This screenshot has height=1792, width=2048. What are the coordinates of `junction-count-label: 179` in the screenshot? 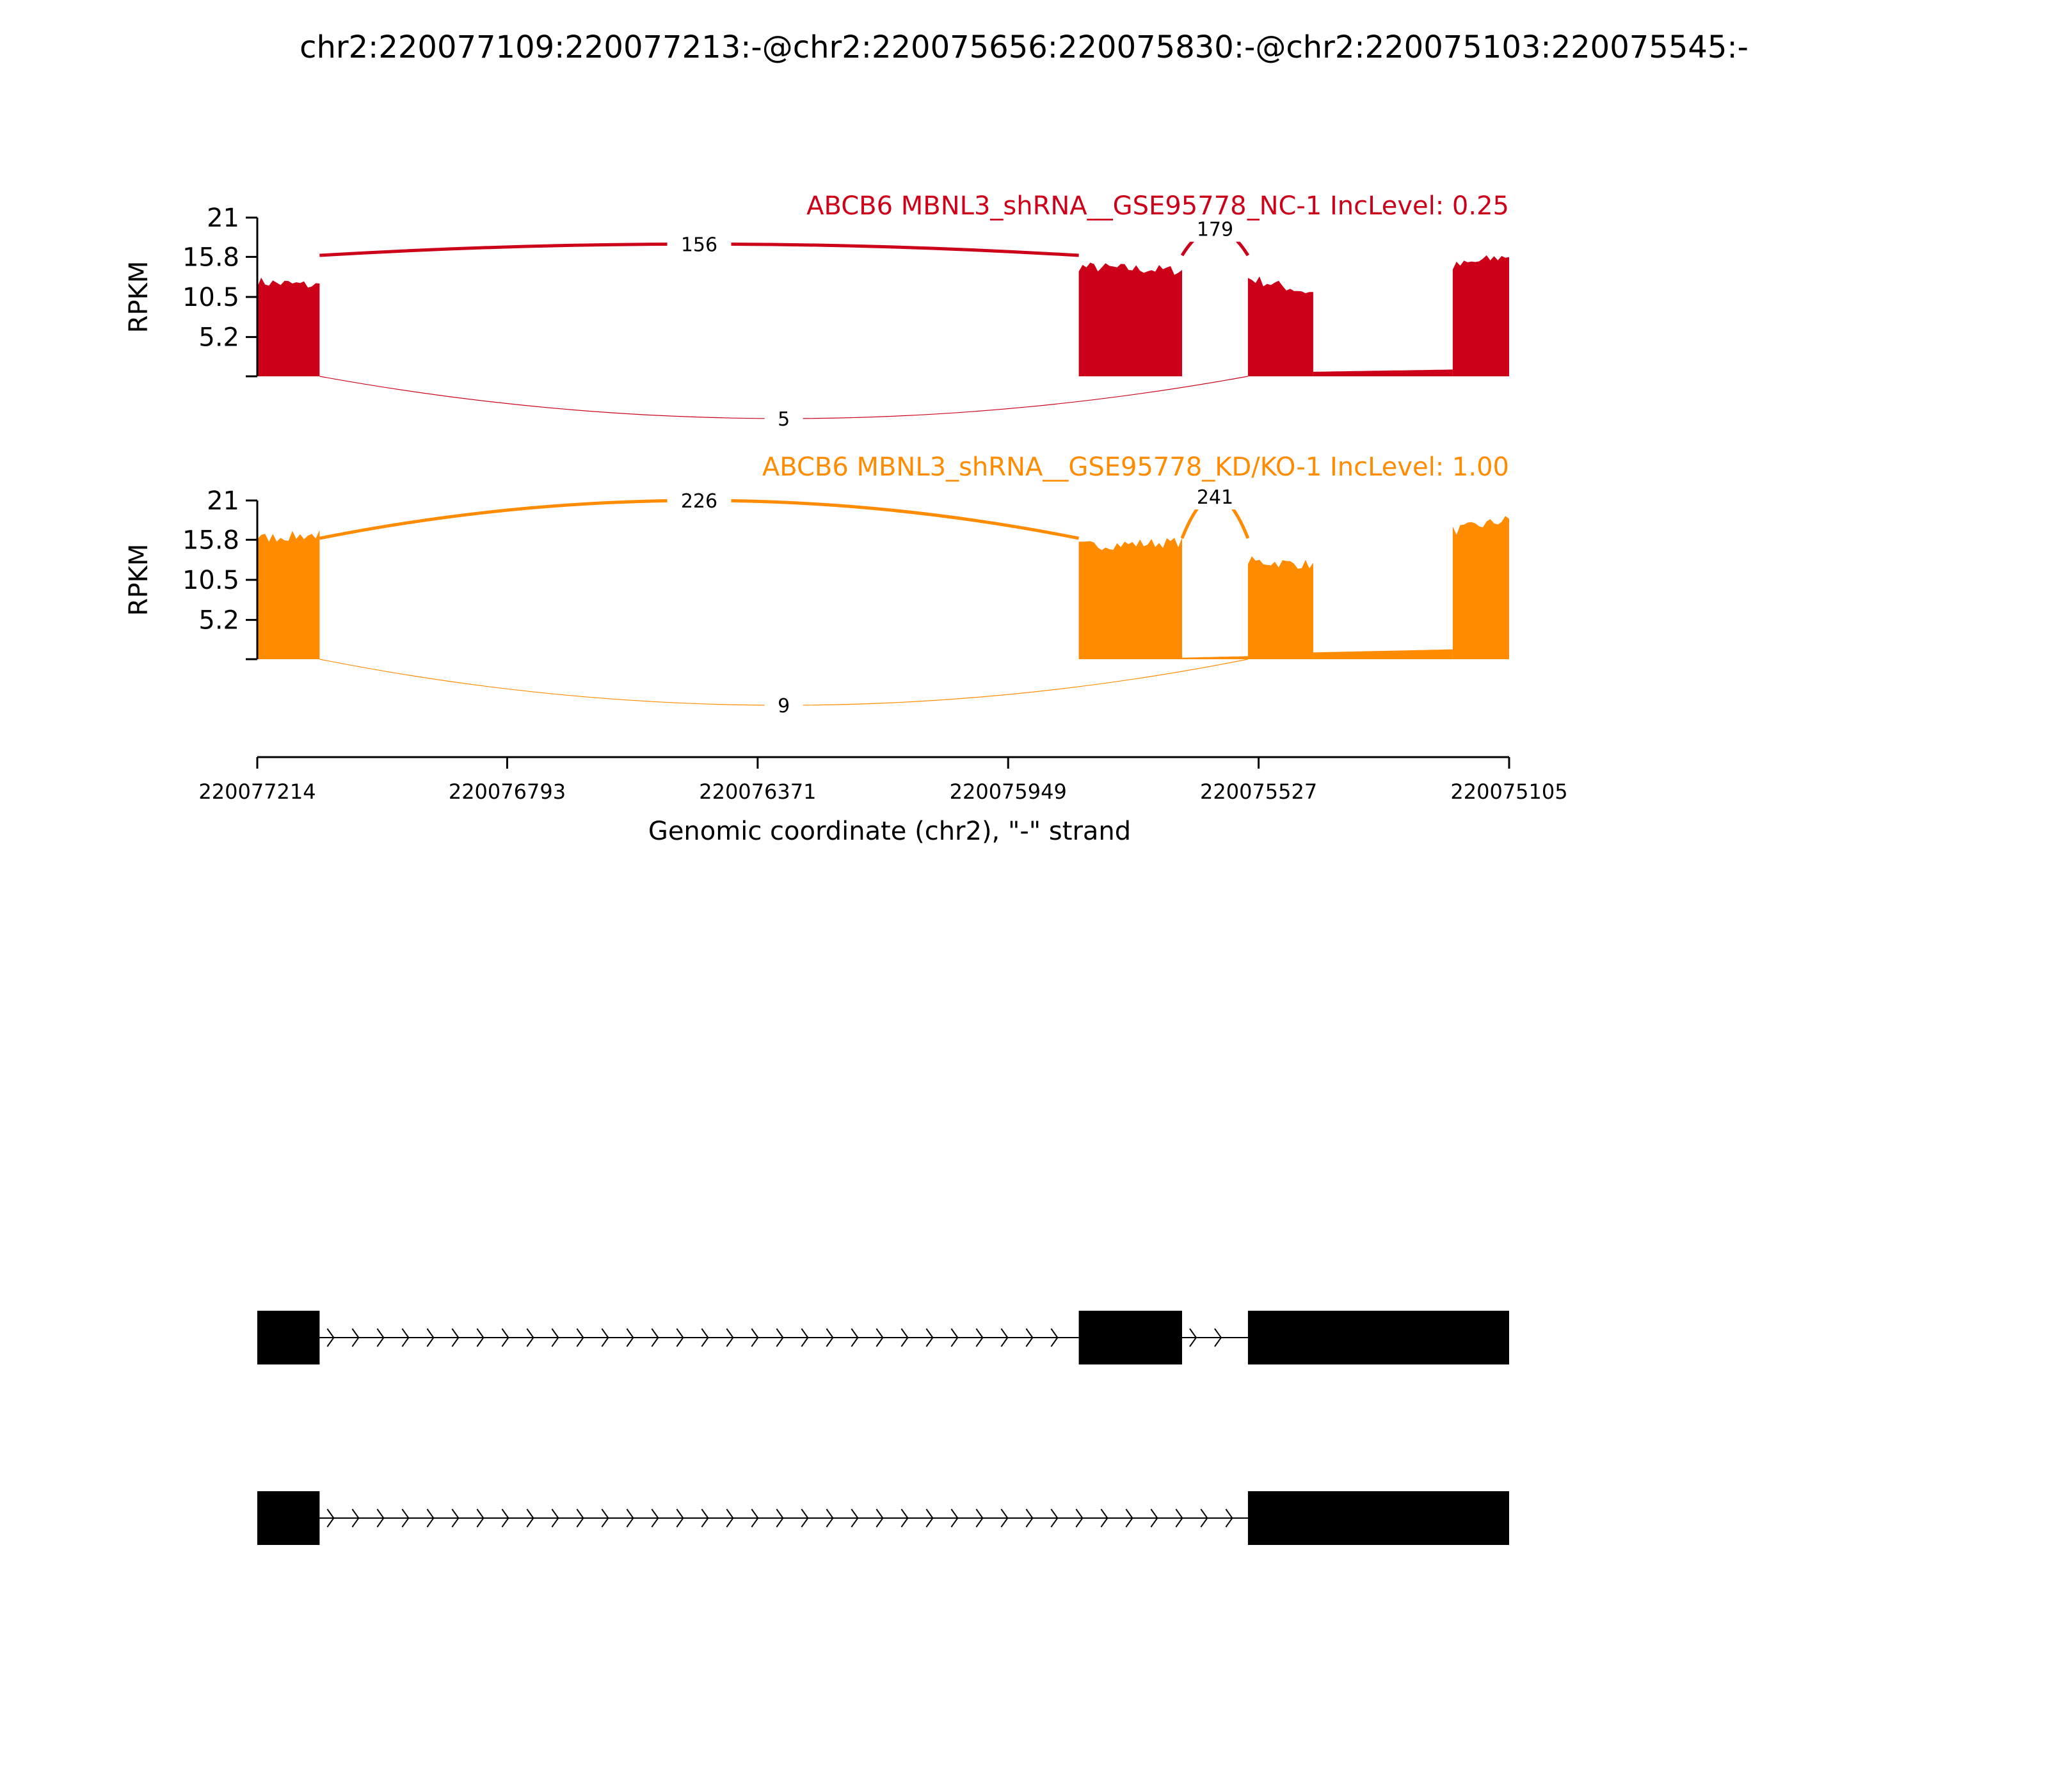 It's located at (1215, 230).